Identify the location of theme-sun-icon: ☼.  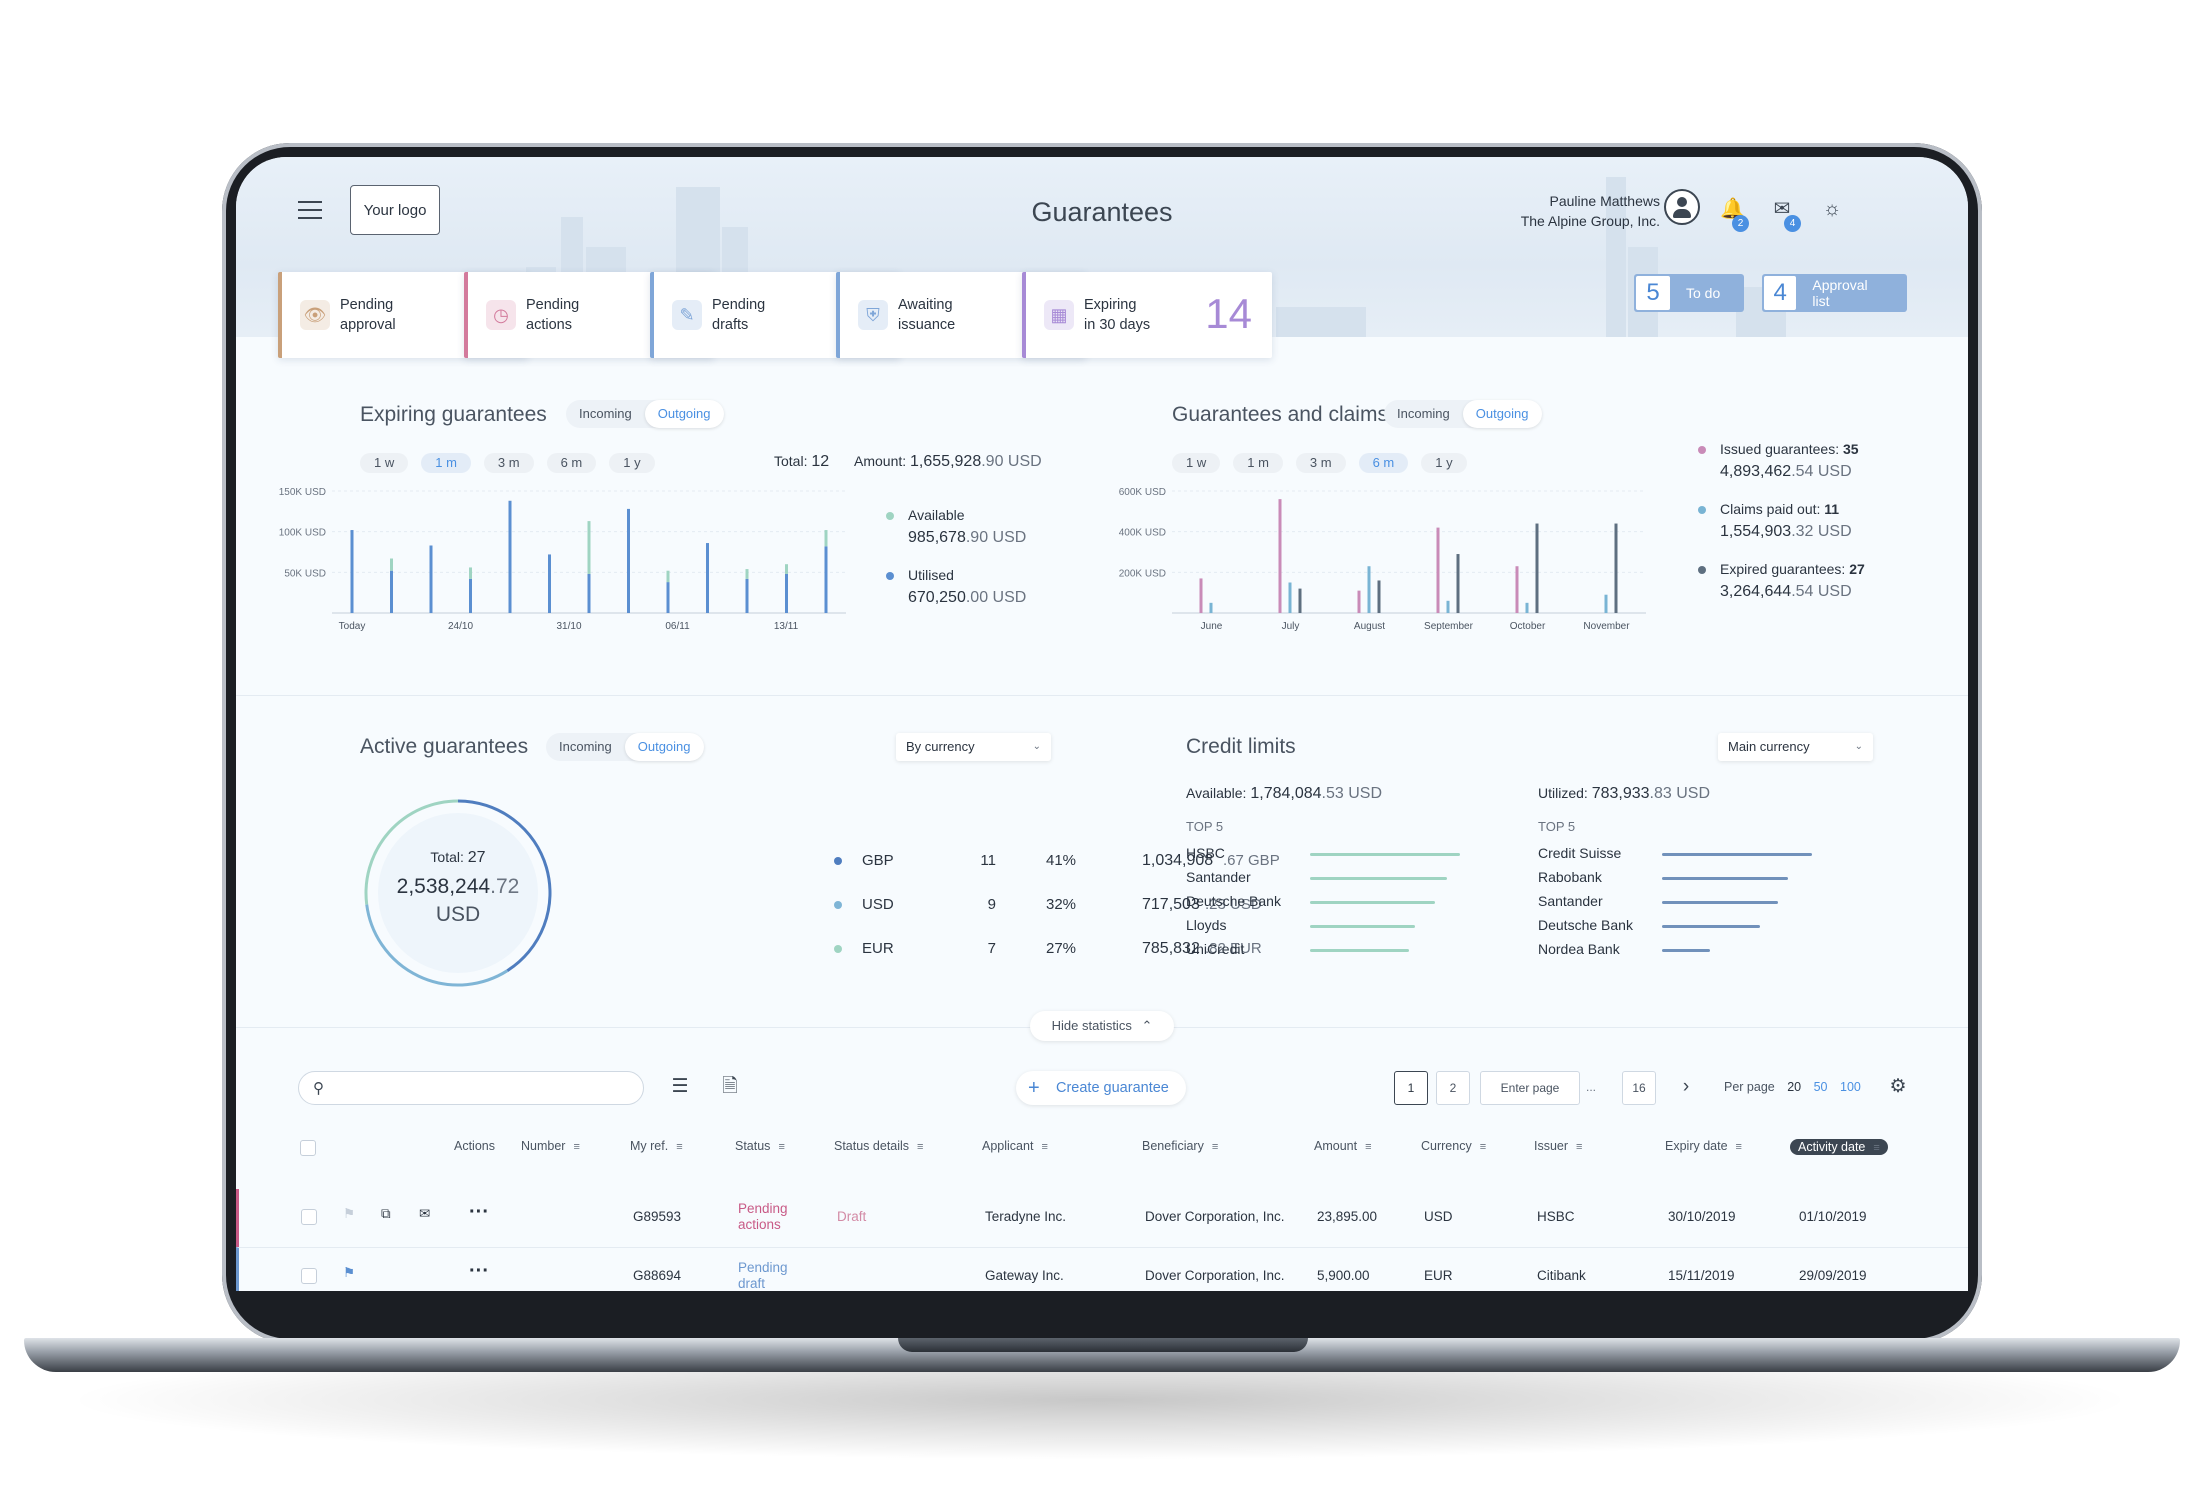
(1832, 209).